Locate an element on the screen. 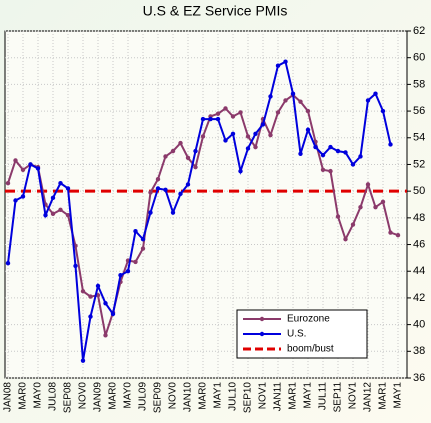 This screenshot has height=423, width=431. y-tick-label: 42 is located at coordinates (419, 298).